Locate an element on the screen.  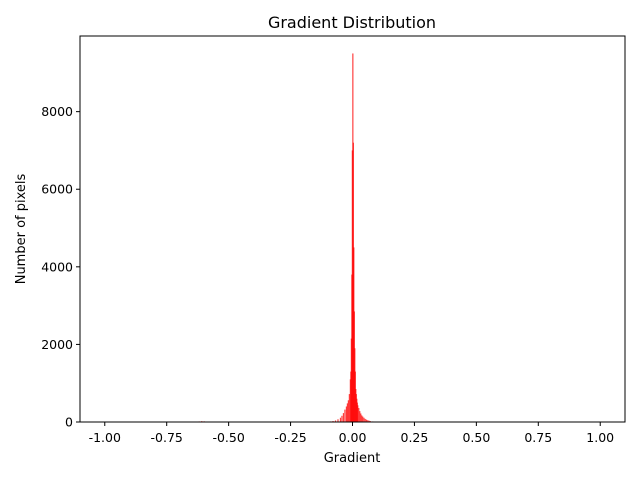
x-tick-label: -0.25 is located at coordinates (290, 437).